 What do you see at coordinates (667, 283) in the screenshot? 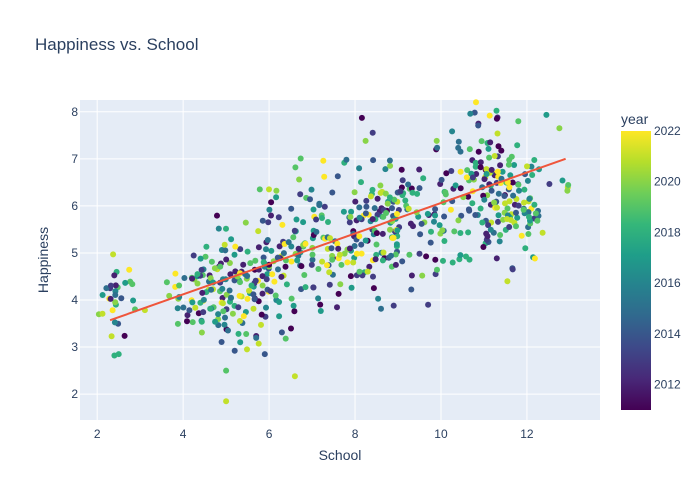
I see `colorbar-tick-label: 2016` at bounding box center [667, 283].